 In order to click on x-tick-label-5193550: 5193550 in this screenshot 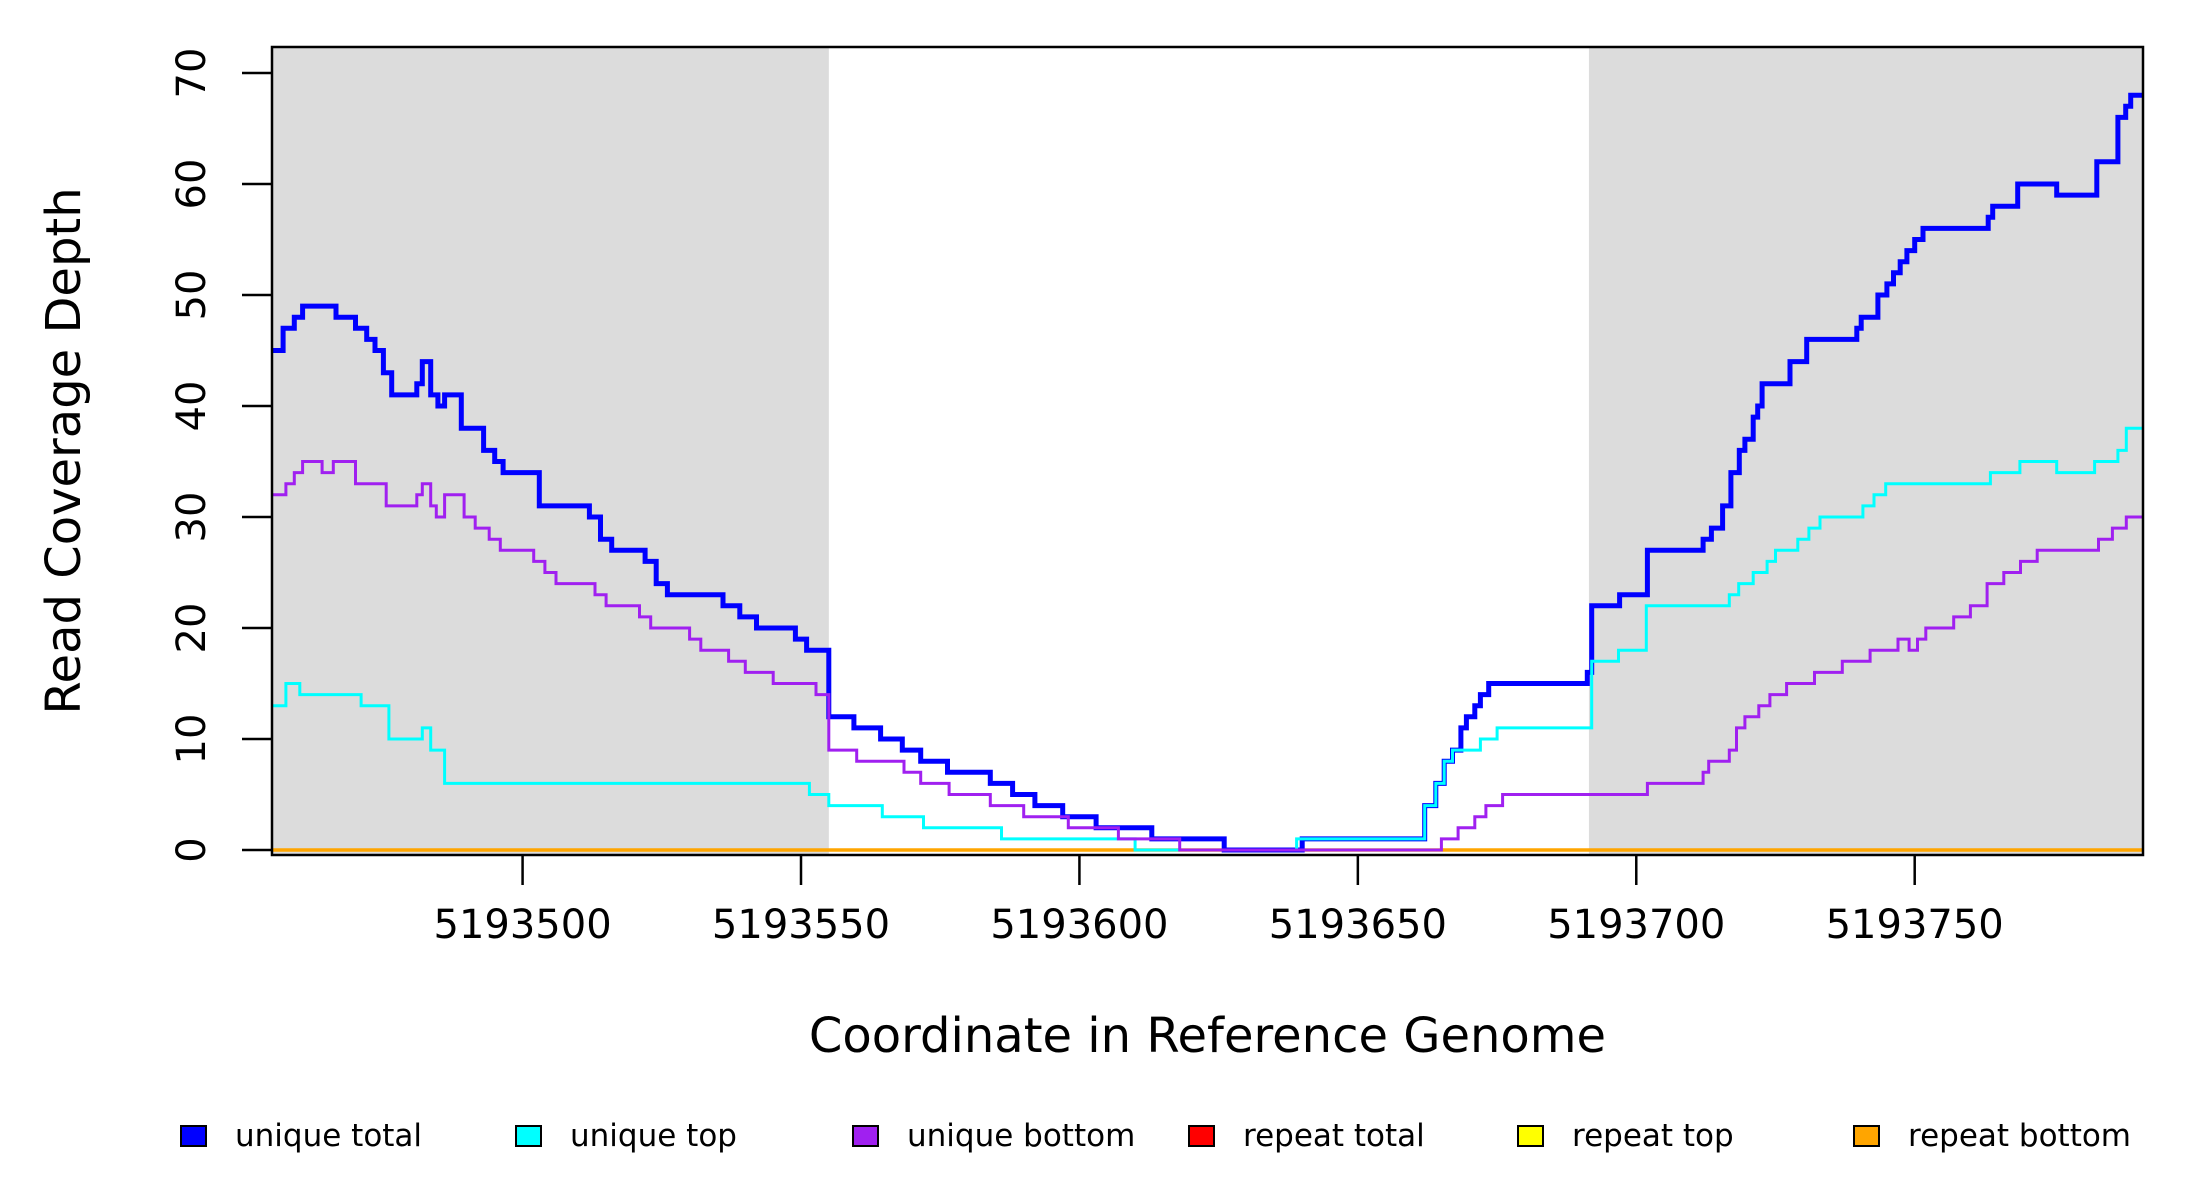, I will do `click(801, 925)`.